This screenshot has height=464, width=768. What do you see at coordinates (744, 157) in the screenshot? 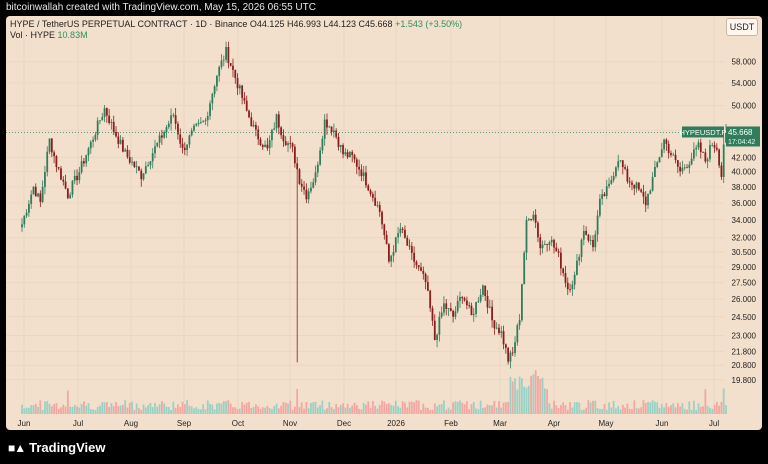
I see `y-tick-label: 42.000` at bounding box center [744, 157].